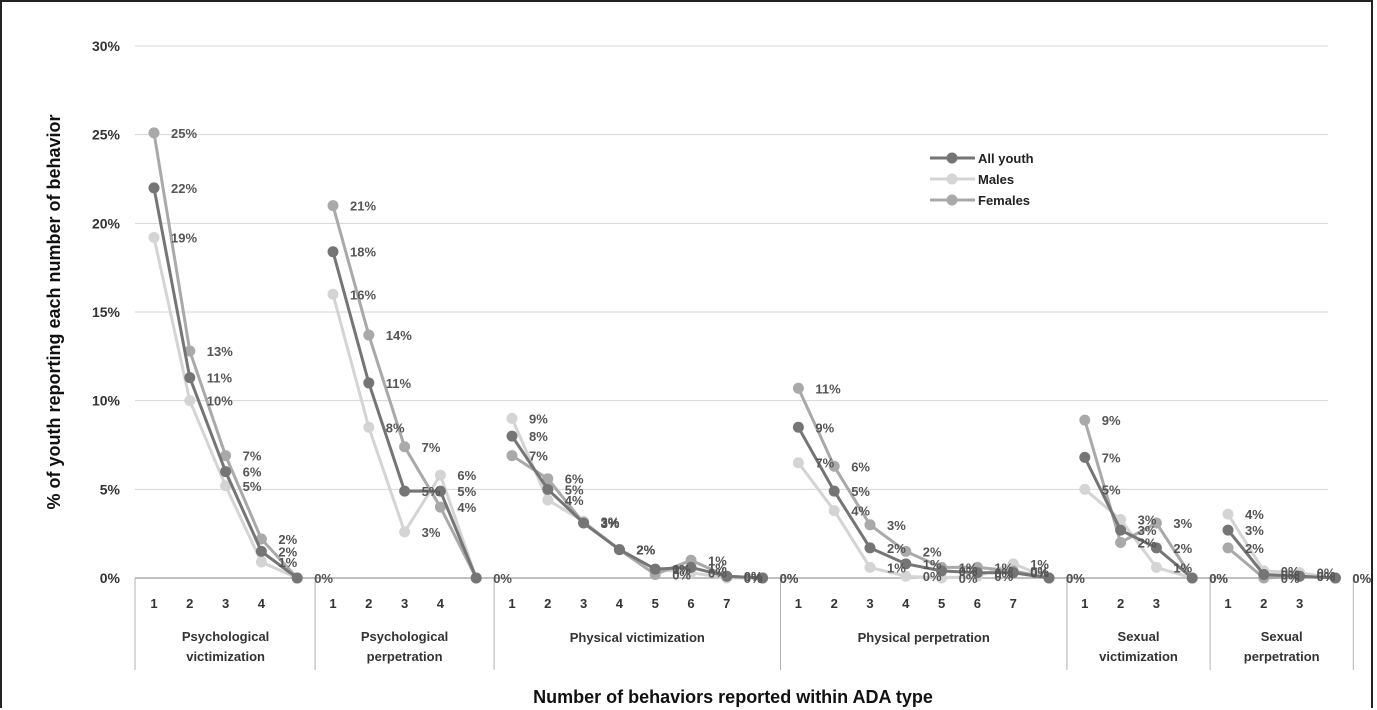 This screenshot has width=1377, height=710. I want to click on y-tick-label: 10%, so click(106, 401).